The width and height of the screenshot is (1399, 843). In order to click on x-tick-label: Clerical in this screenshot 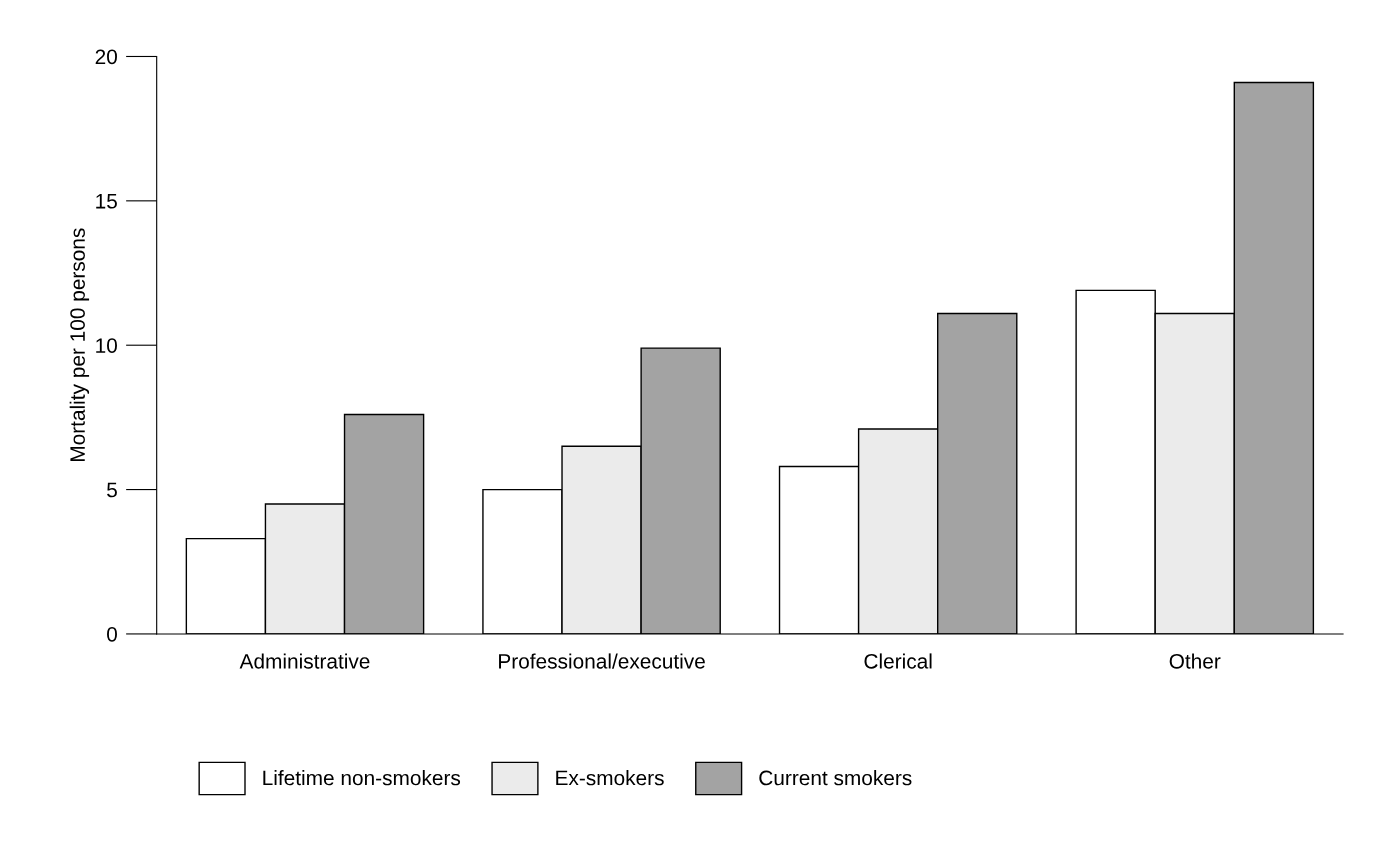, I will do `click(898, 661)`.